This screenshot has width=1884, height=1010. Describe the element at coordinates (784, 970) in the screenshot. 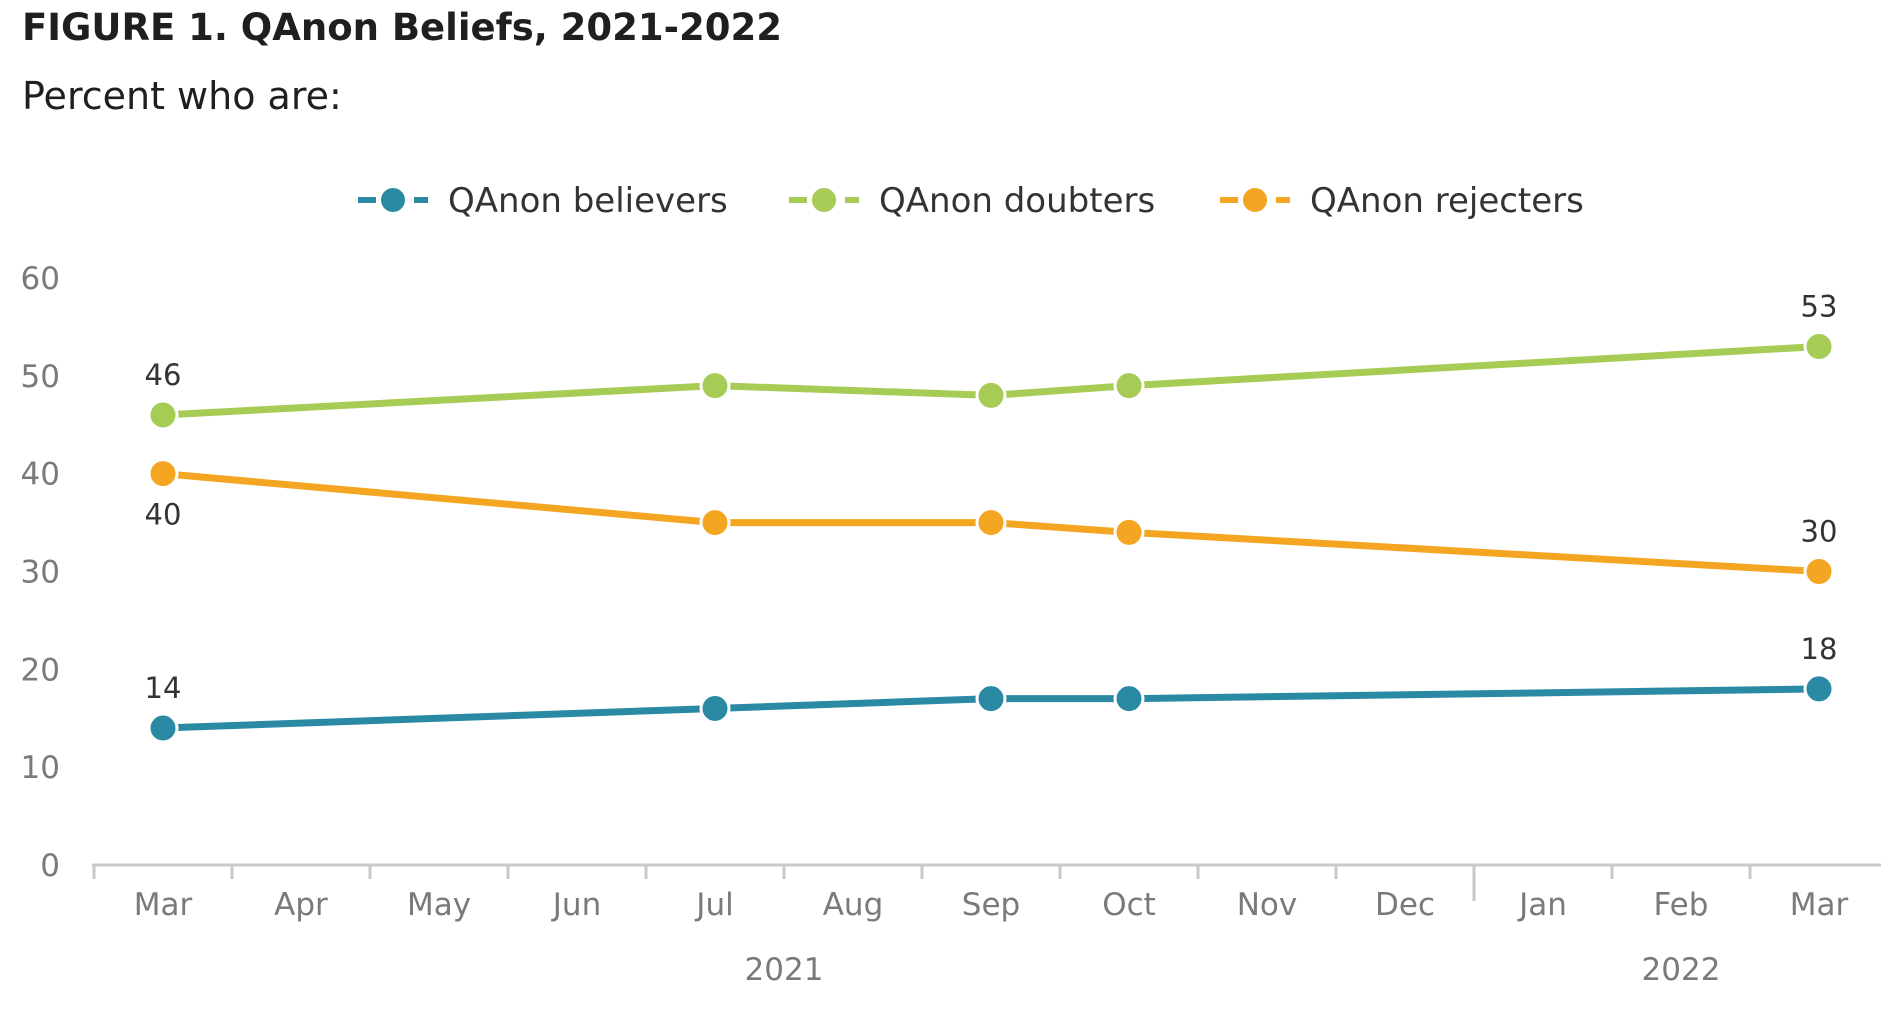

I see `year-label: 2021` at that location.